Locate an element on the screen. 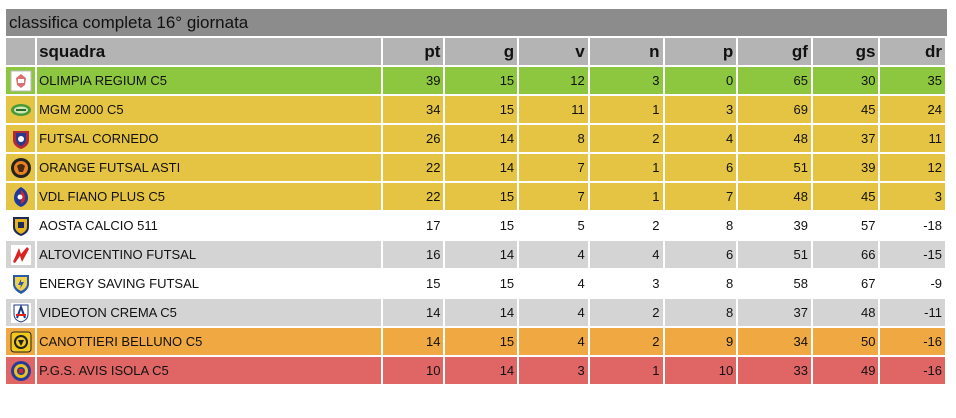 The height and width of the screenshot is (418, 956). cell-gs: 66 is located at coordinates (845, 254).